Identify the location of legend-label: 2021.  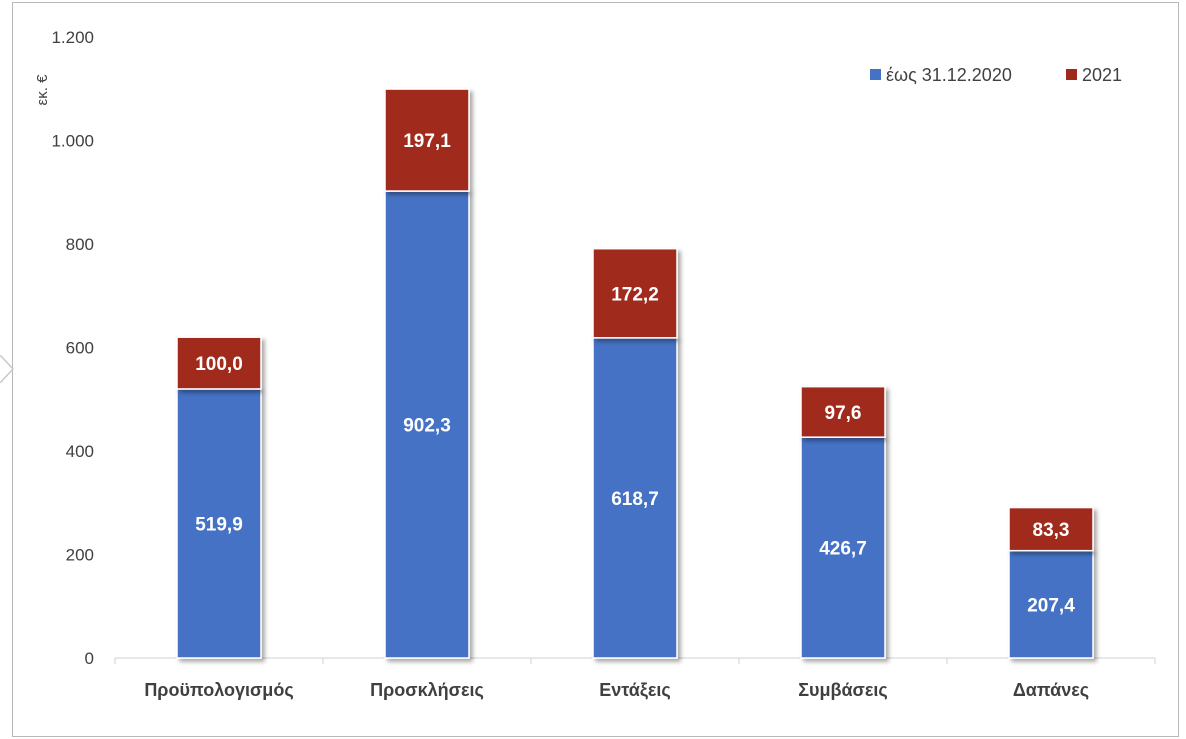
(1102, 75).